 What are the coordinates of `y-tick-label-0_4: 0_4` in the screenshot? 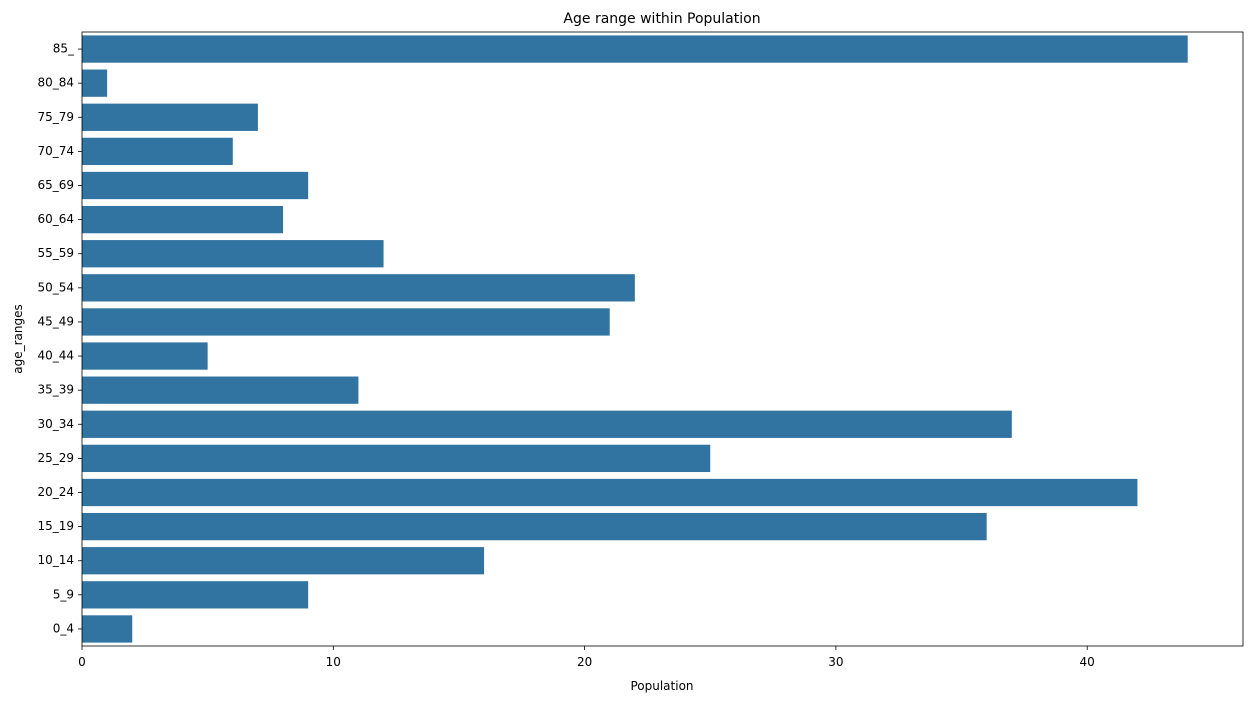 It's located at (63, 628).